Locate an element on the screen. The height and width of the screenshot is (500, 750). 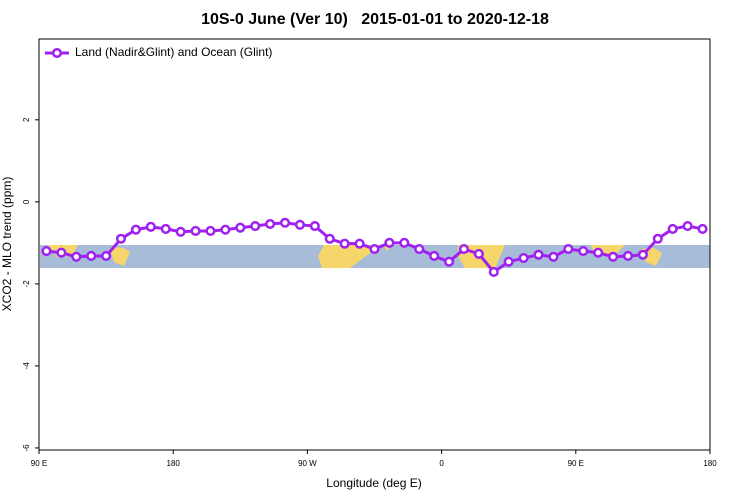
legend-marker is located at coordinates (57, 53).